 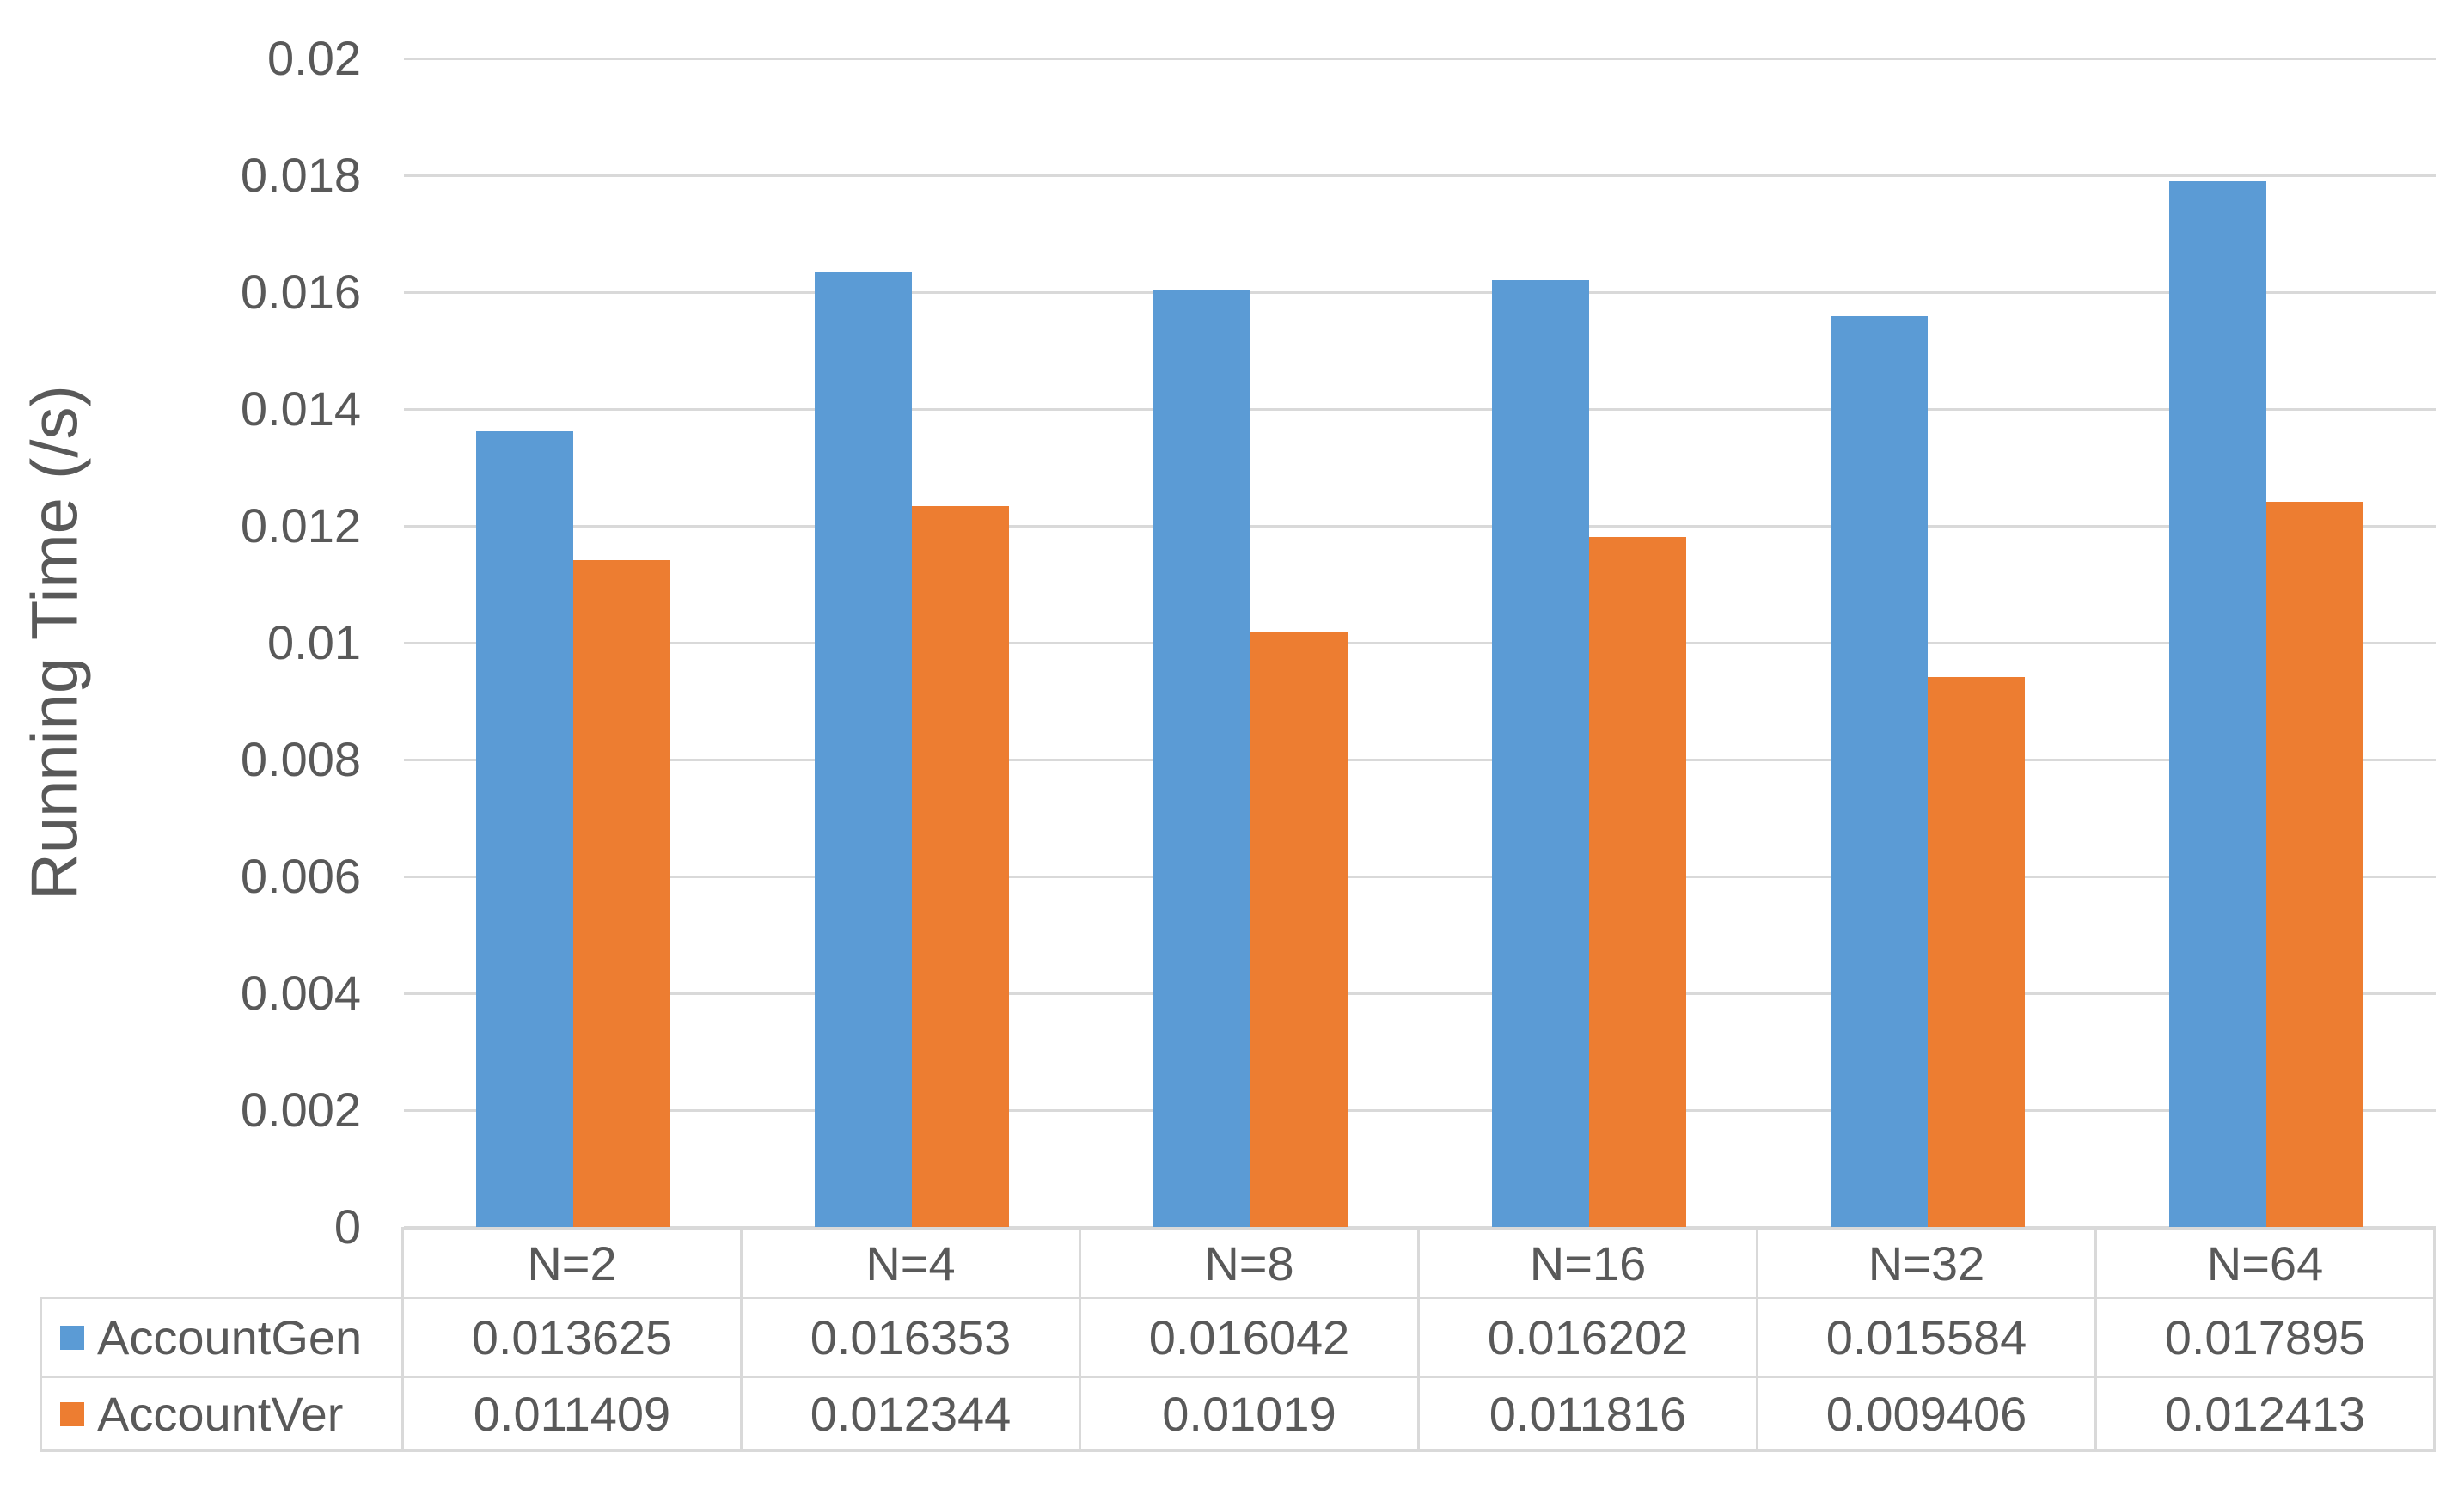 I want to click on bar-accountgen-n2, so click(x=524, y=828).